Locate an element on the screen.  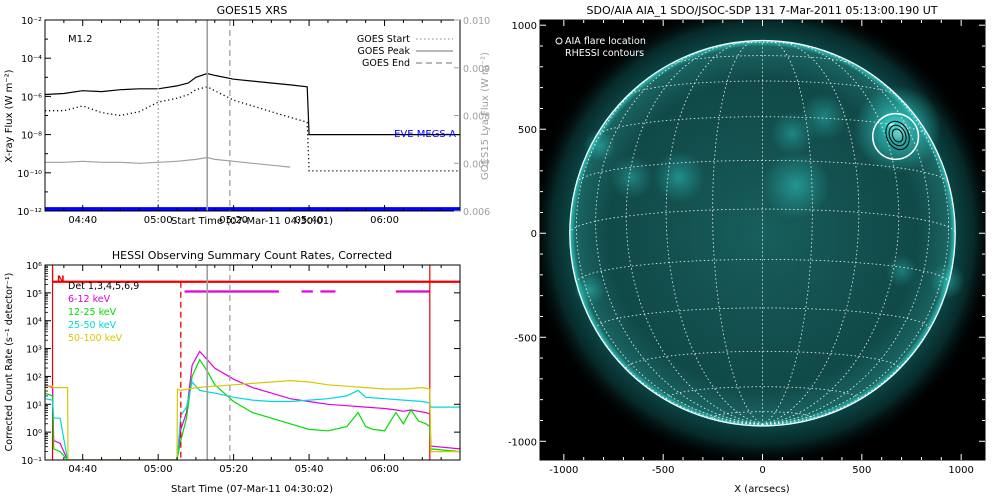
aia-y-tick-label: -1000 is located at coordinates (522, 442).